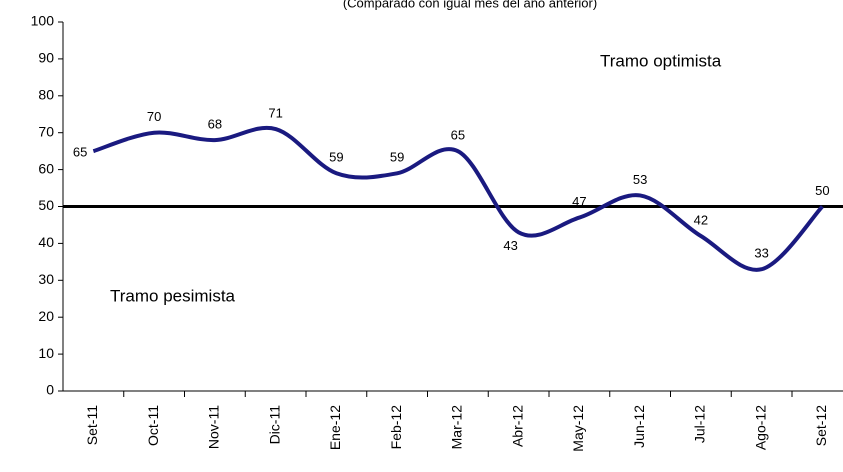 The width and height of the screenshot is (843, 472). What do you see at coordinates (275, 112) in the screenshot?
I see `data-label: 71` at bounding box center [275, 112].